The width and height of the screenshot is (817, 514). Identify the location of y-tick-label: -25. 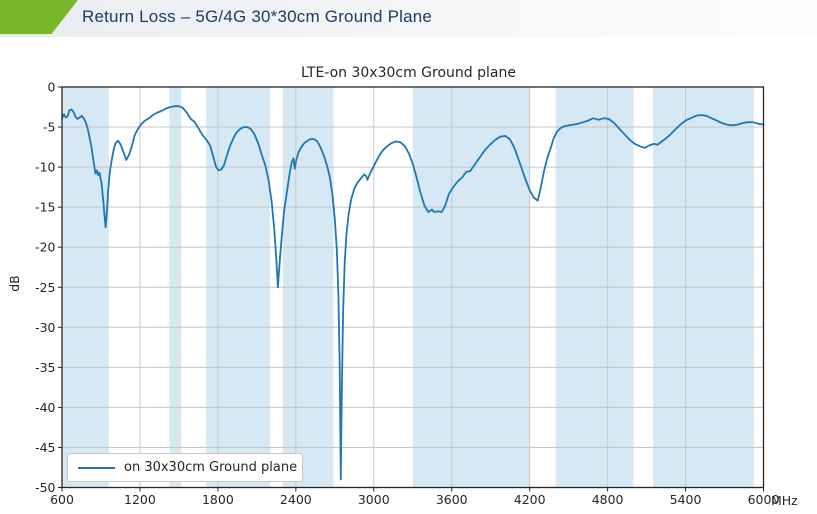
(45, 287).